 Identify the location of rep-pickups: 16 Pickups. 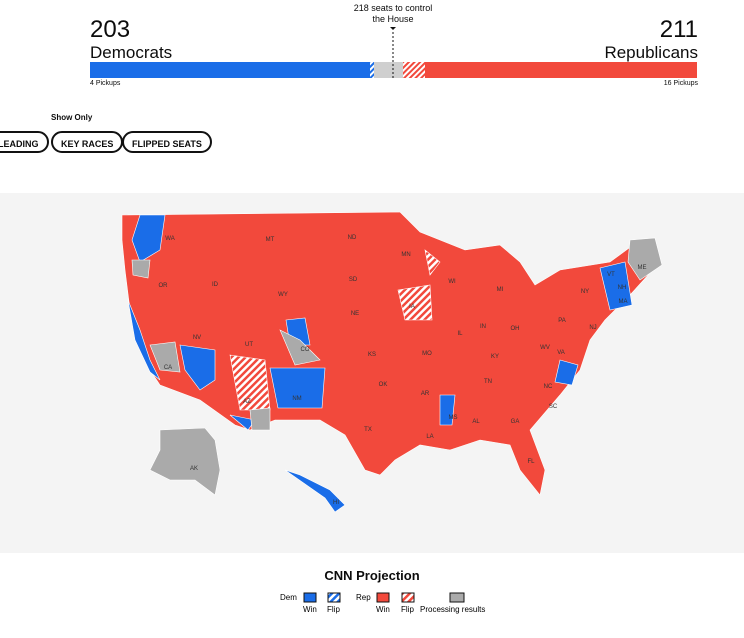
(680, 83).